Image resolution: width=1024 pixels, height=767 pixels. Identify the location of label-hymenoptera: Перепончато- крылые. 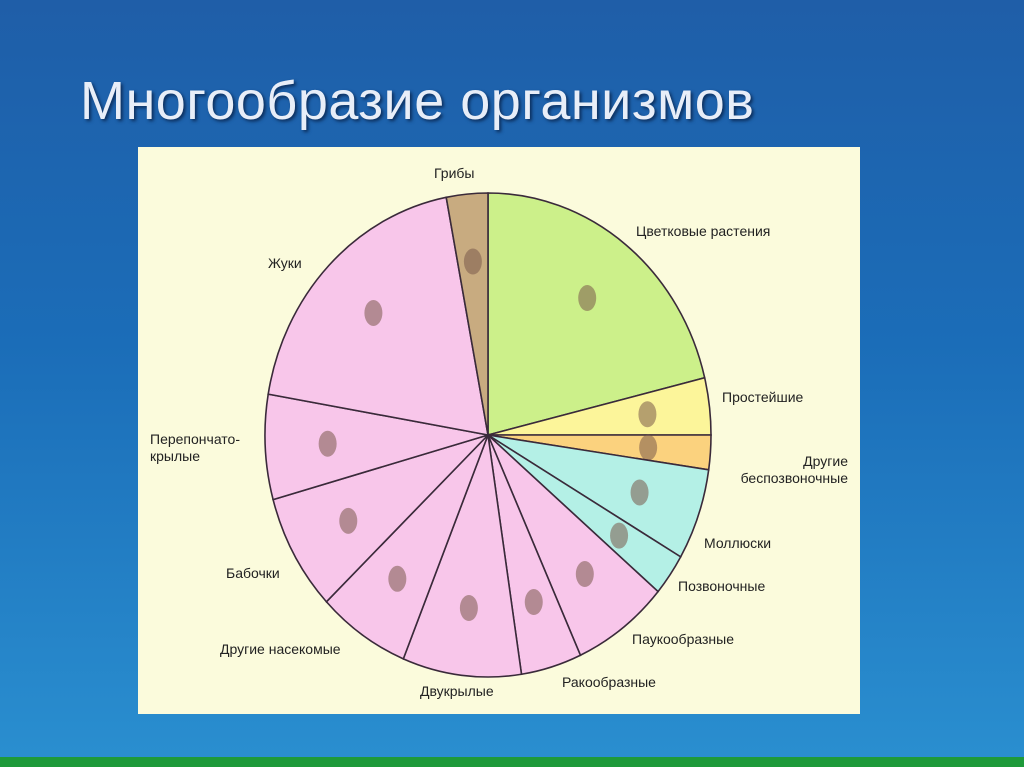
(195, 447).